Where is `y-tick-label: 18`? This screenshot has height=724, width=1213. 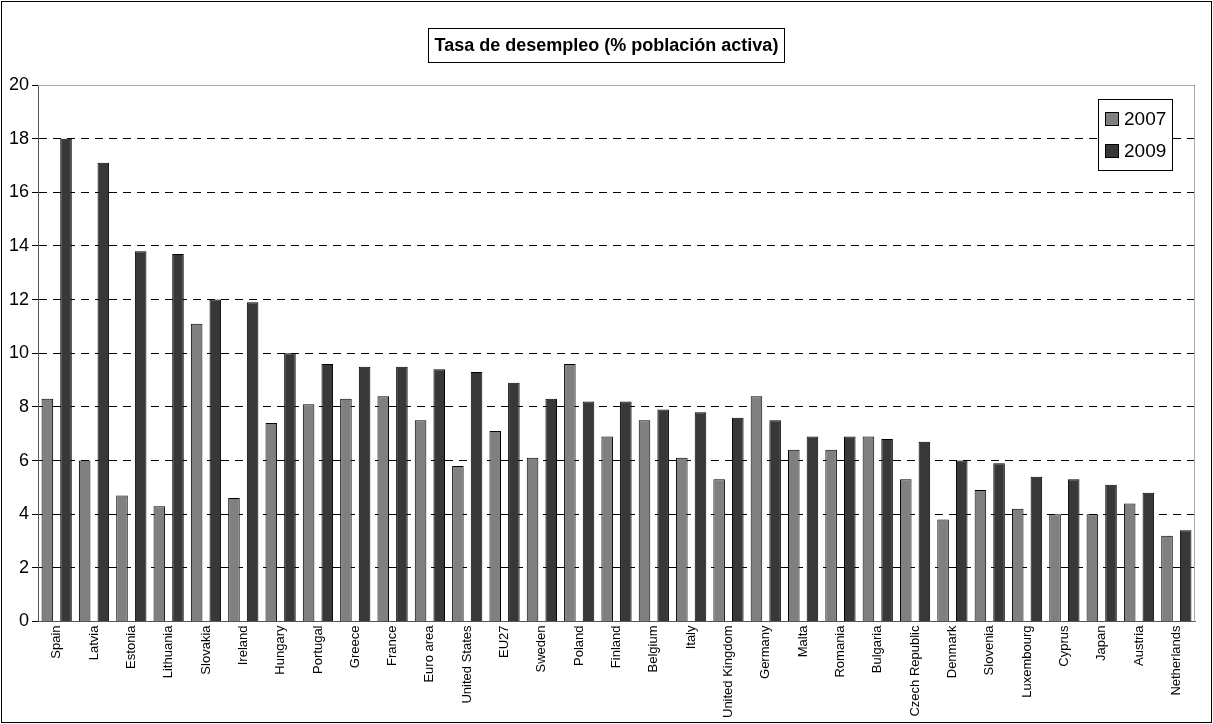 y-tick-label: 18 is located at coordinates (19, 137).